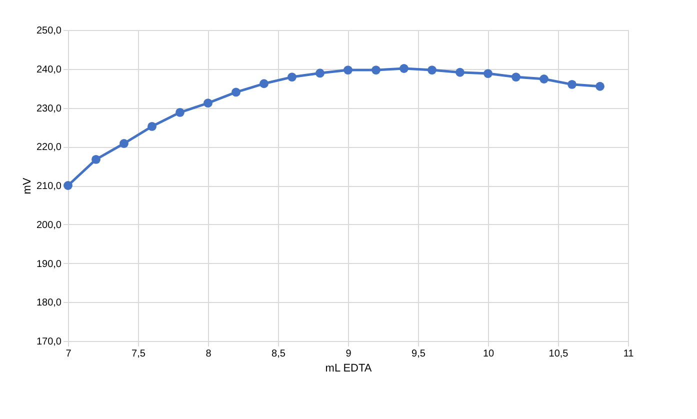 The height and width of the screenshot is (419, 697). What do you see at coordinates (139, 354) in the screenshot?
I see `x-tick-label: 7,5` at bounding box center [139, 354].